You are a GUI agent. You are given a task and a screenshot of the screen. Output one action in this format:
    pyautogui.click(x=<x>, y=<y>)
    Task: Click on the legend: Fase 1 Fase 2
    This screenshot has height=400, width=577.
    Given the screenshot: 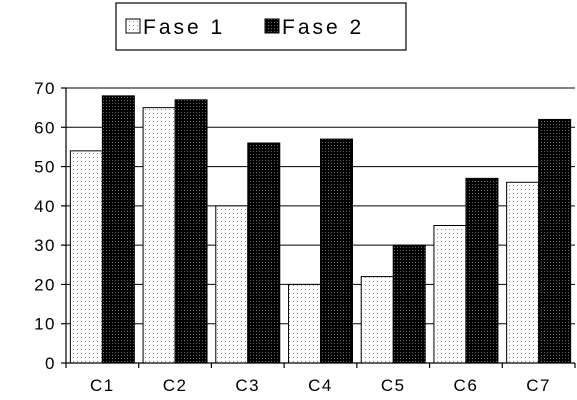 What is the action you would take?
    pyautogui.click(x=261, y=26)
    